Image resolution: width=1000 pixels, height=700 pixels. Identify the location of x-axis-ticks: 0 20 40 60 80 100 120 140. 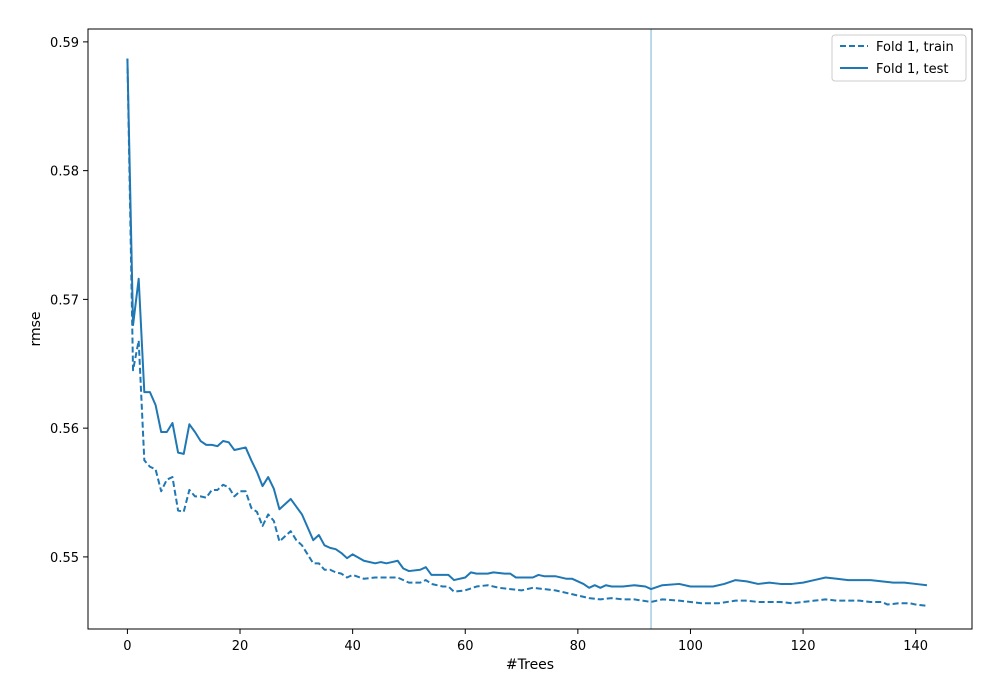
(525, 641).